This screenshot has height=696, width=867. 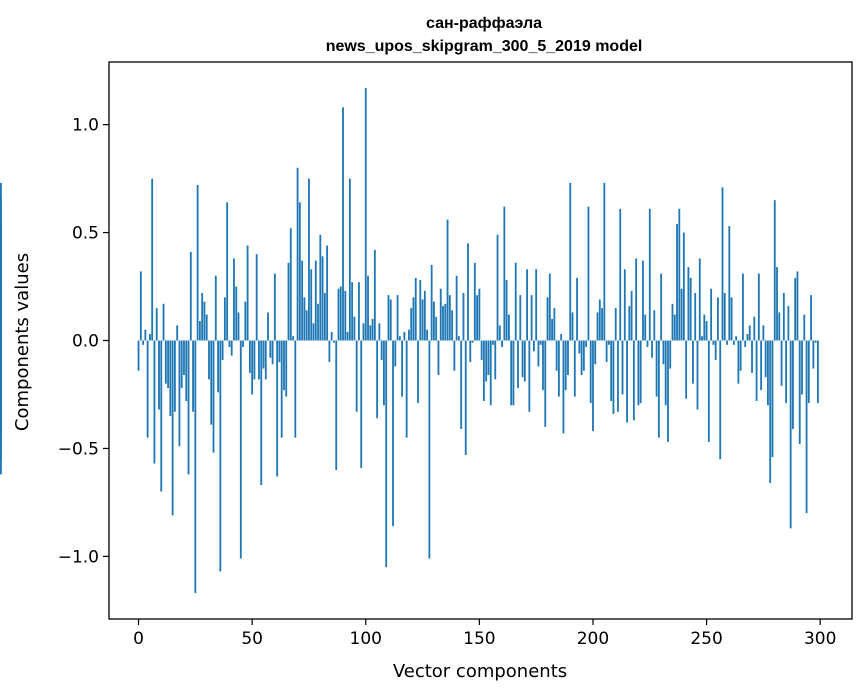 What do you see at coordinates (479, 639) in the screenshot?
I see `x-tick-label: 150` at bounding box center [479, 639].